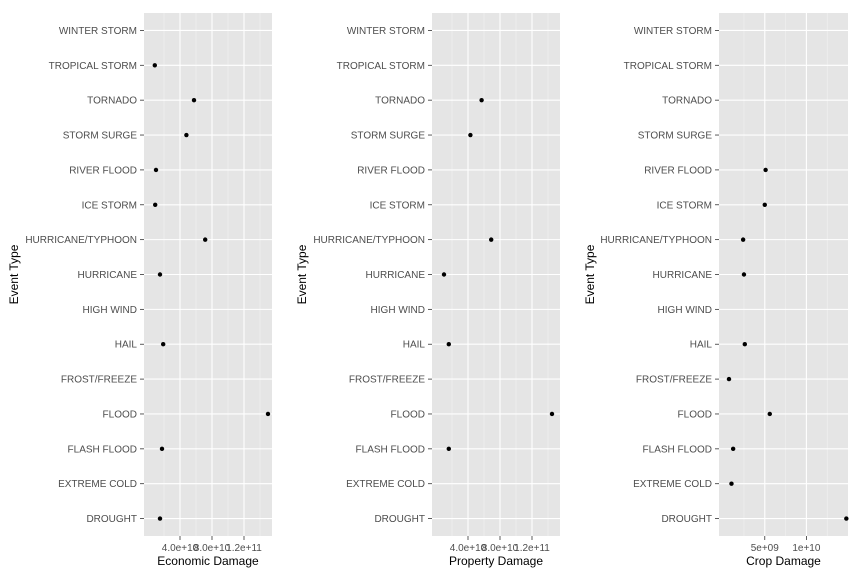  I want to click on x-axis-title: Property Damage, so click(496, 561).